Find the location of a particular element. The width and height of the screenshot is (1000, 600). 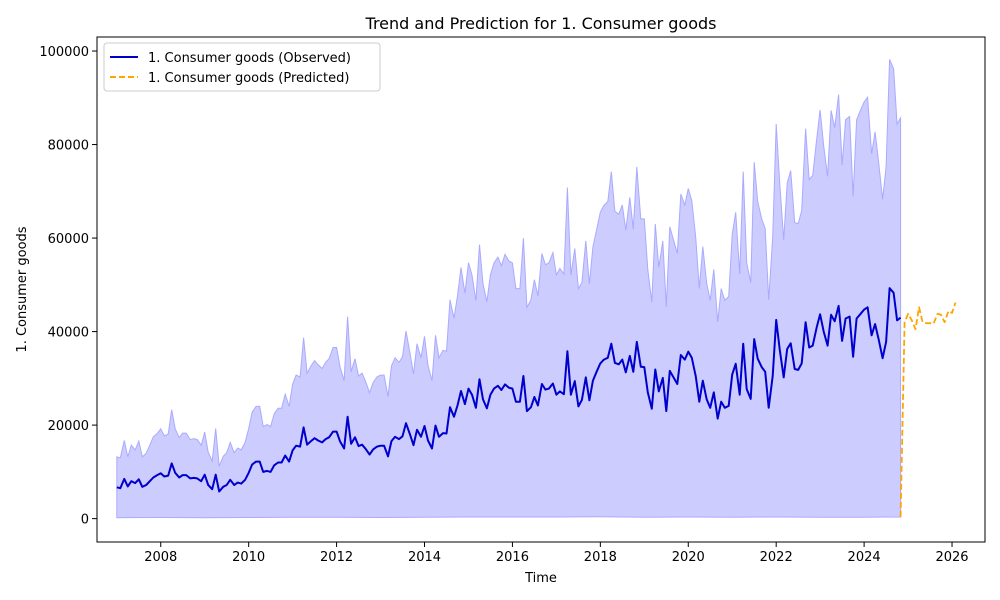

x-axis-label: Time is located at coordinates (540, 578).